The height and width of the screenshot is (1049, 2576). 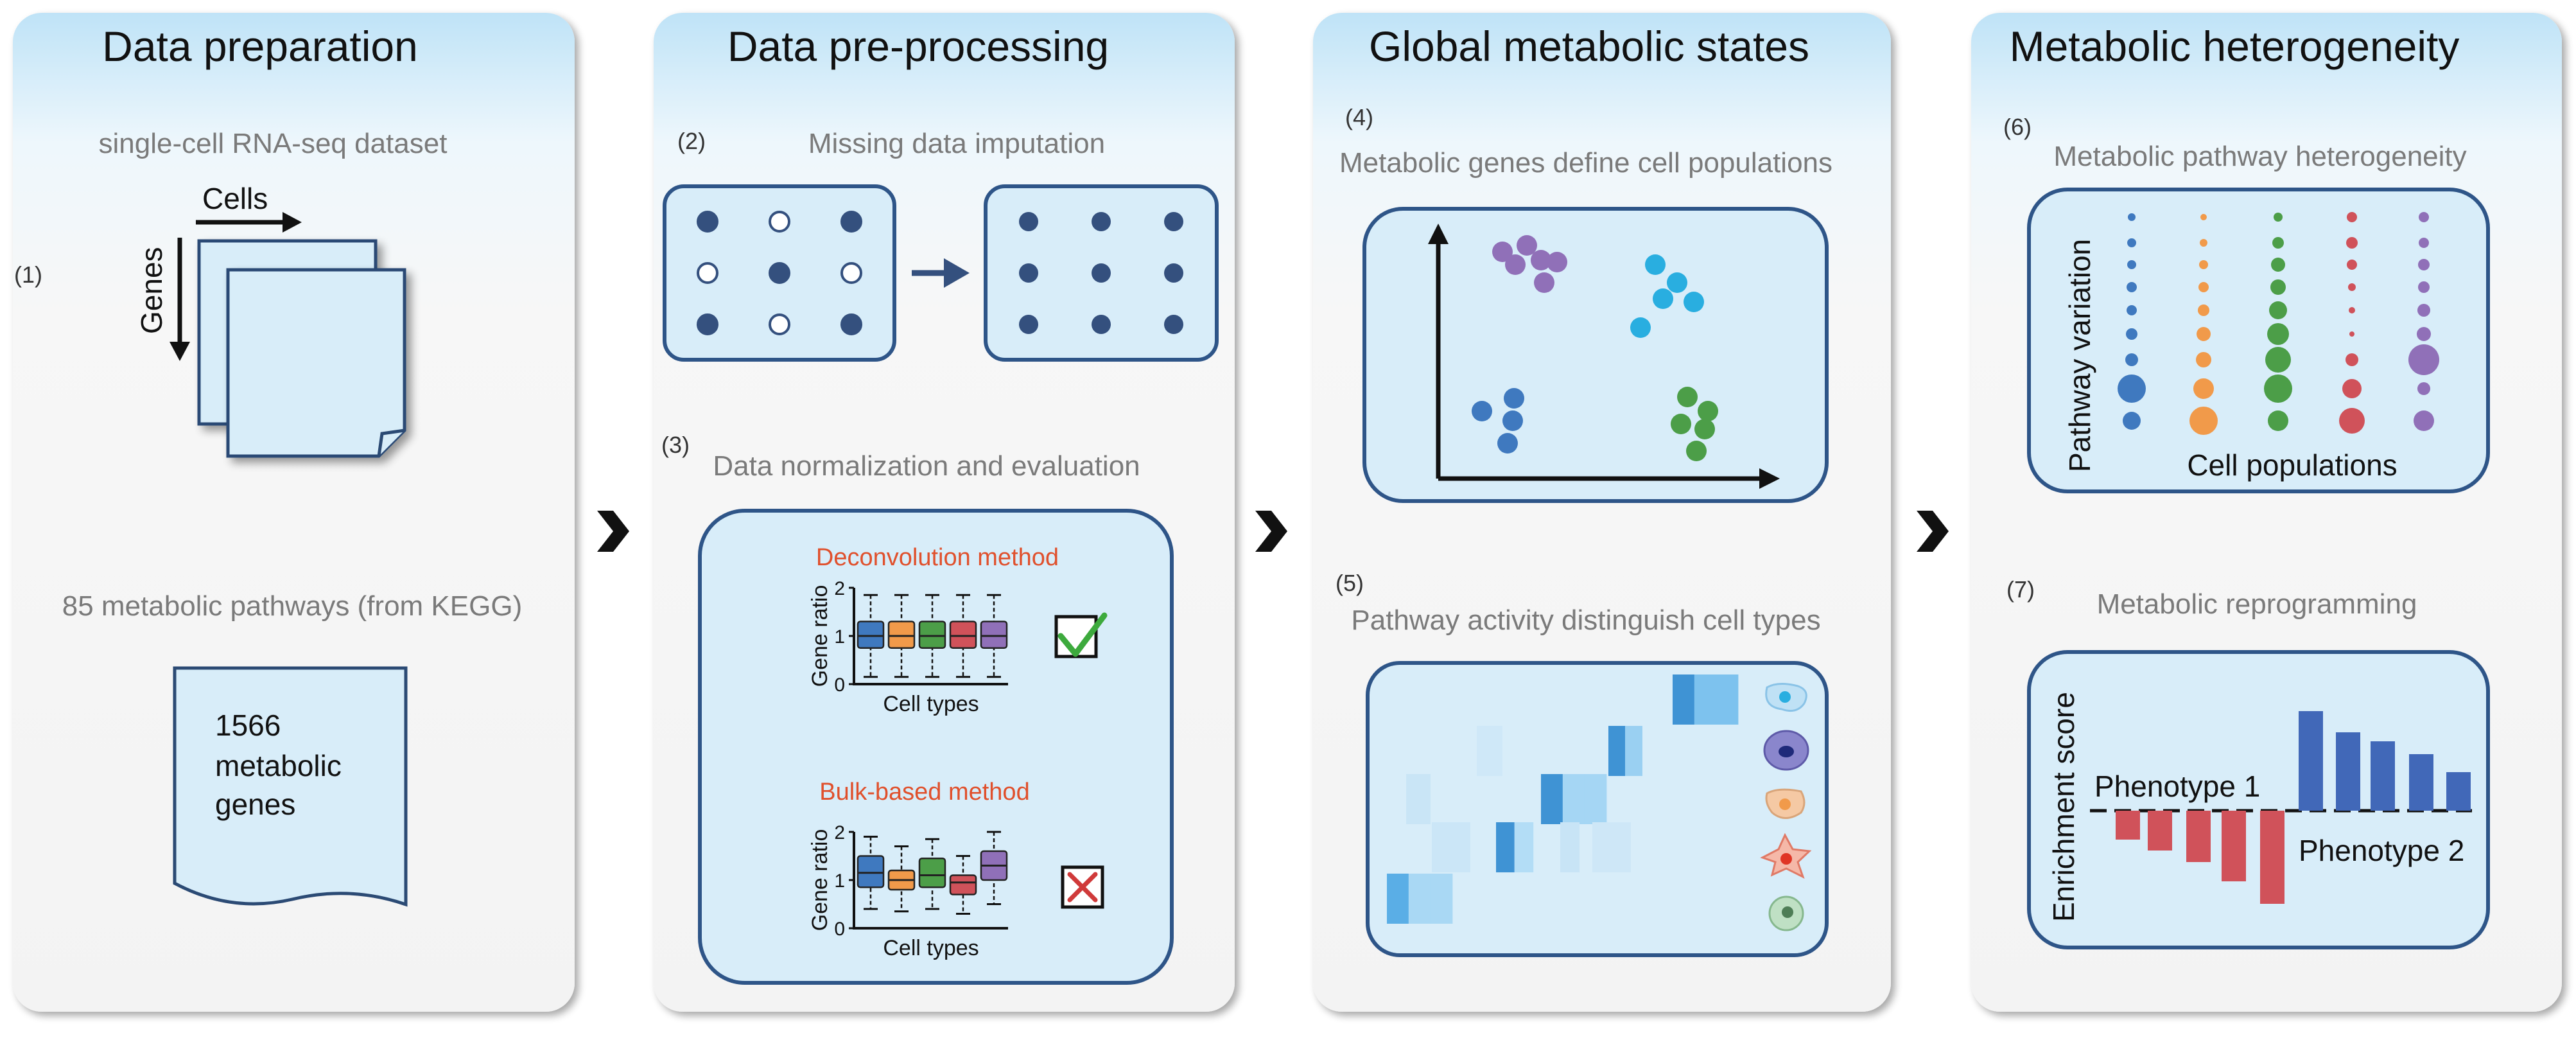 What do you see at coordinates (2063, 807) in the screenshot?
I see `enrichment-label: Enrichment score` at bounding box center [2063, 807].